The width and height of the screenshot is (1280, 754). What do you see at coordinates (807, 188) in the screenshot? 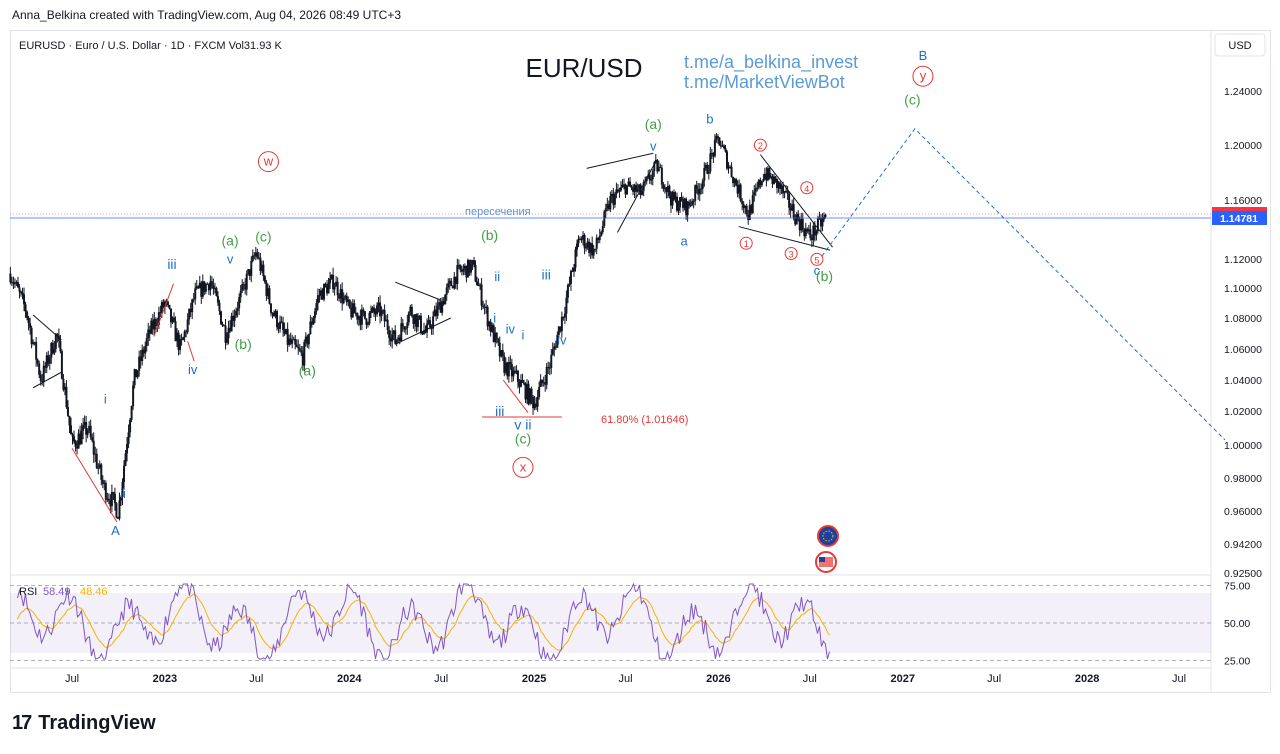
I see `wave-label: 4` at bounding box center [807, 188].